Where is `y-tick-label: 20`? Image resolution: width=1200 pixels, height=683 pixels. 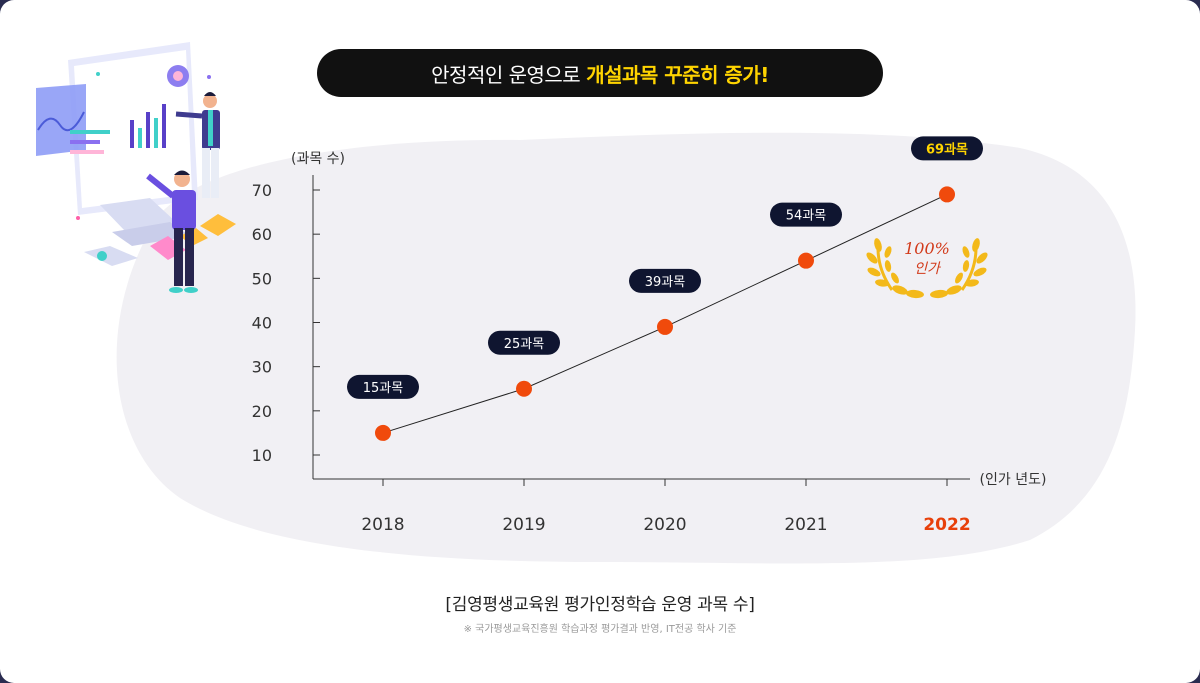 y-tick-label: 20 is located at coordinates (262, 411).